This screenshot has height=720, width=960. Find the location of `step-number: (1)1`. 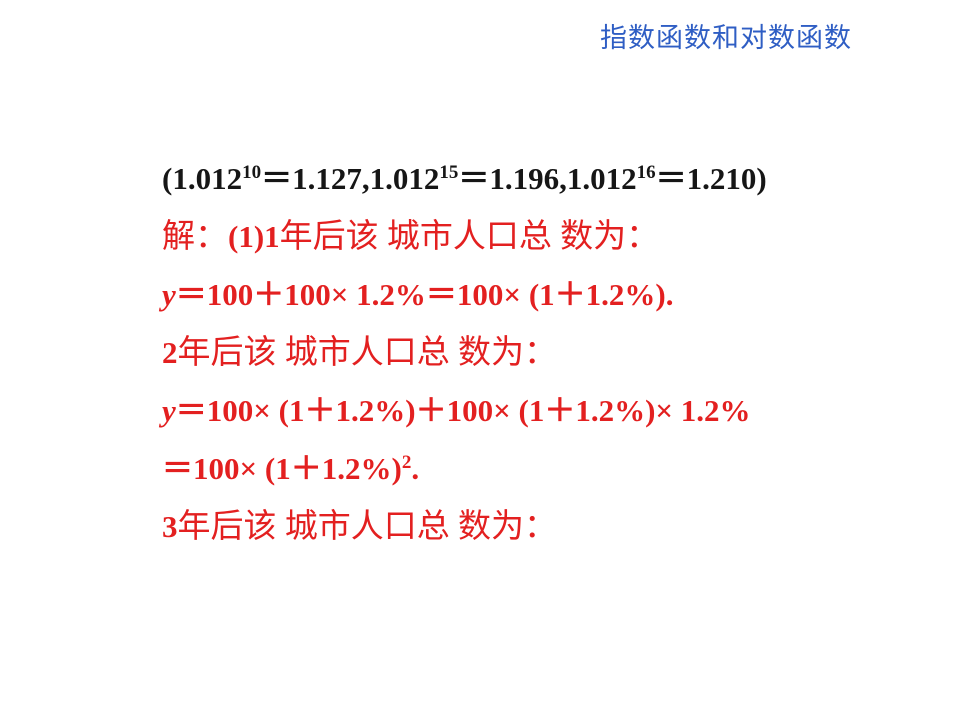

step-number: (1)1 is located at coordinates (254, 236).